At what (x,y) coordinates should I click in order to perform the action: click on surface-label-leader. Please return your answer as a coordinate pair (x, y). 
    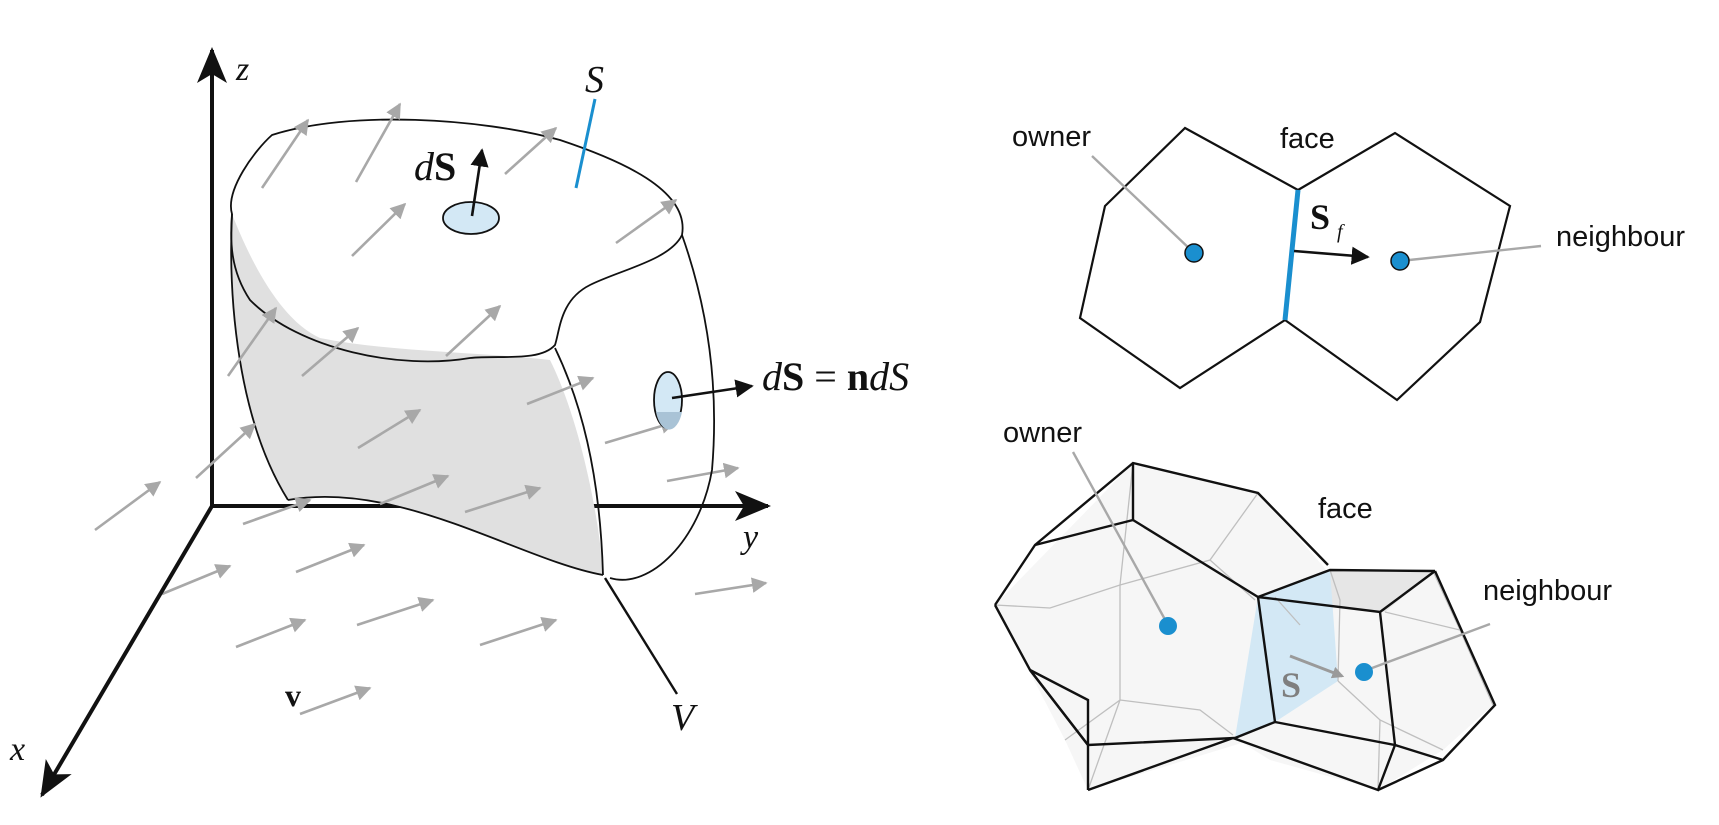
    Looking at the image, I should click on (585, 143).